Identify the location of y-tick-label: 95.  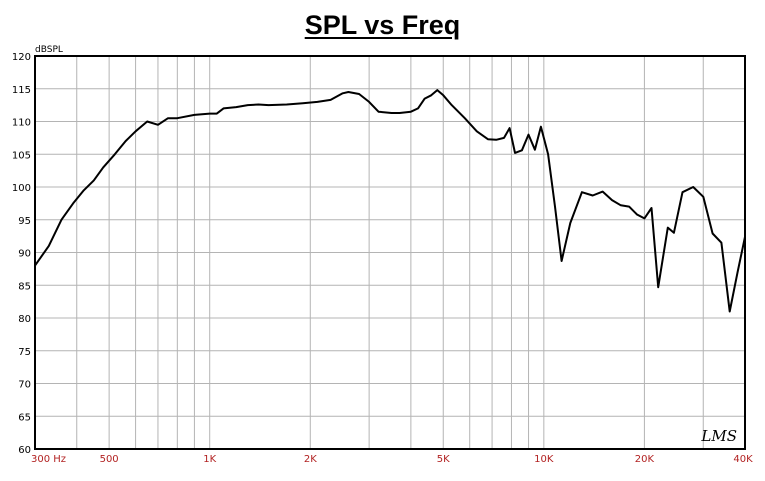
(24, 221).